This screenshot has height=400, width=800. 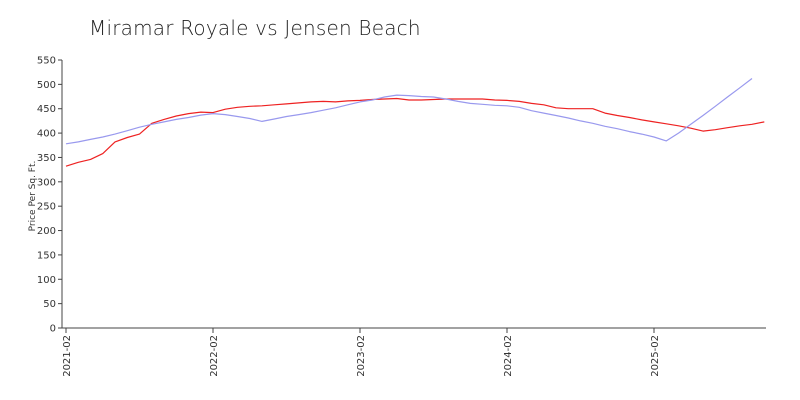 I want to click on y-tick-label: 200, so click(x=46, y=231).